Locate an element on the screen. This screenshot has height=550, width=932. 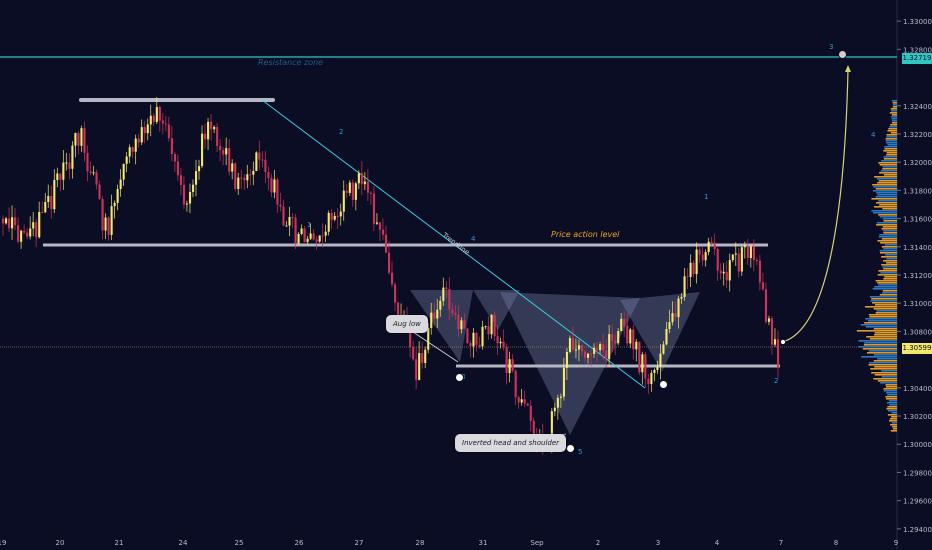
y-tick-label-3: 1.32200 is located at coordinates (917, 135).